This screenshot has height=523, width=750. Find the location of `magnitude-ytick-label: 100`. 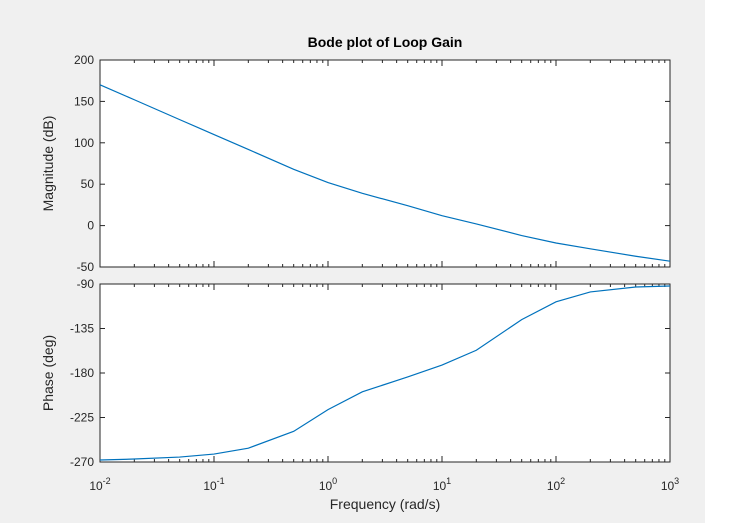

magnitude-ytick-label: 100 is located at coordinates (84, 143).